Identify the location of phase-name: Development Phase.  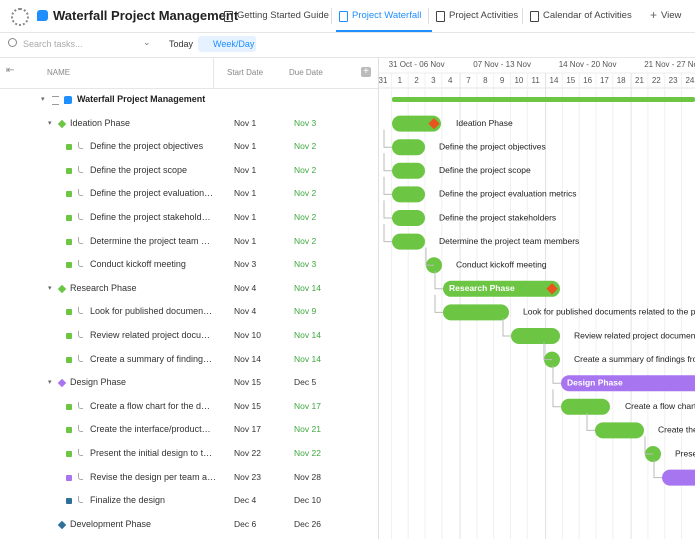
(111, 523).